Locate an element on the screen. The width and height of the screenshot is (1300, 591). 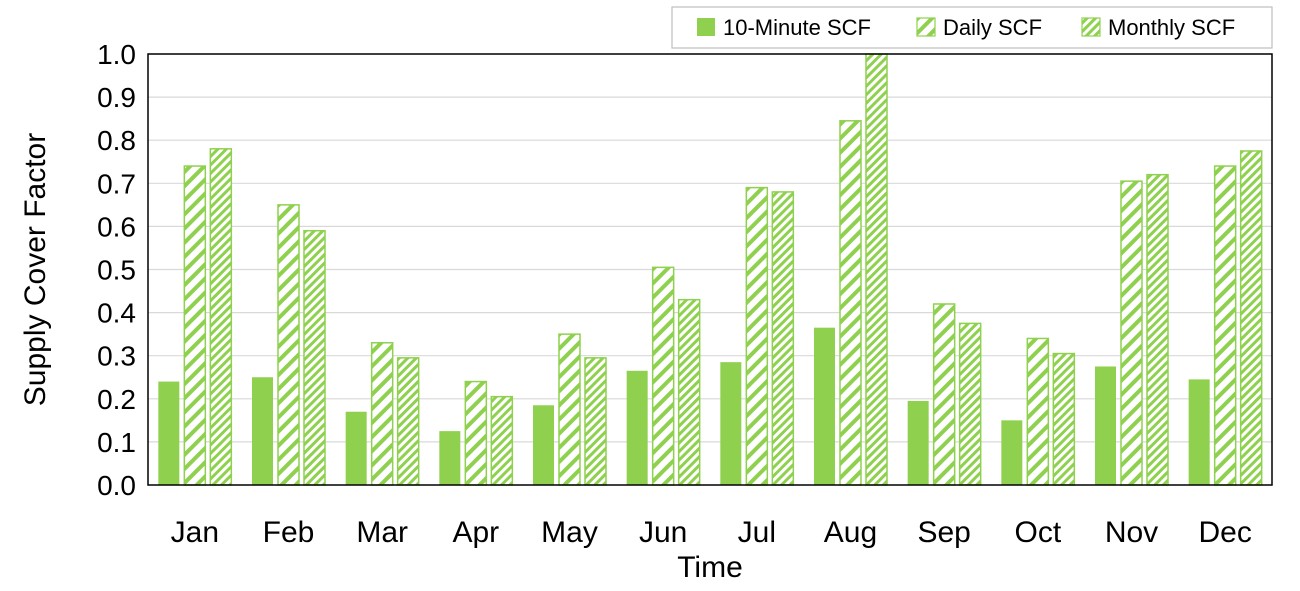
y-tick-label: 0.0 is located at coordinates (116, 485).